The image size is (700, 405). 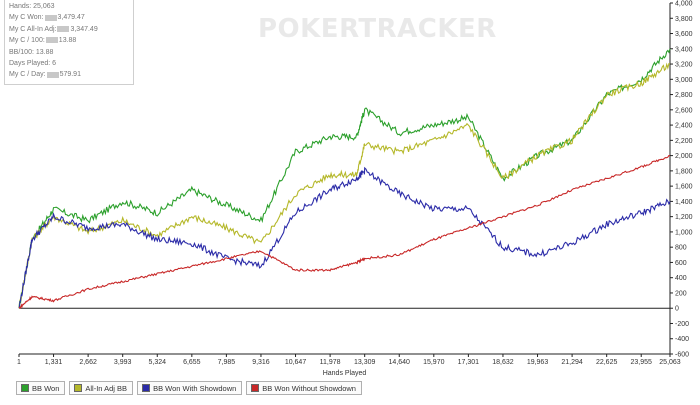 What do you see at coordinates (642, 362) in the screenshot?
I see `x-tick-label: 23,955` at bounding box center [642, 362].